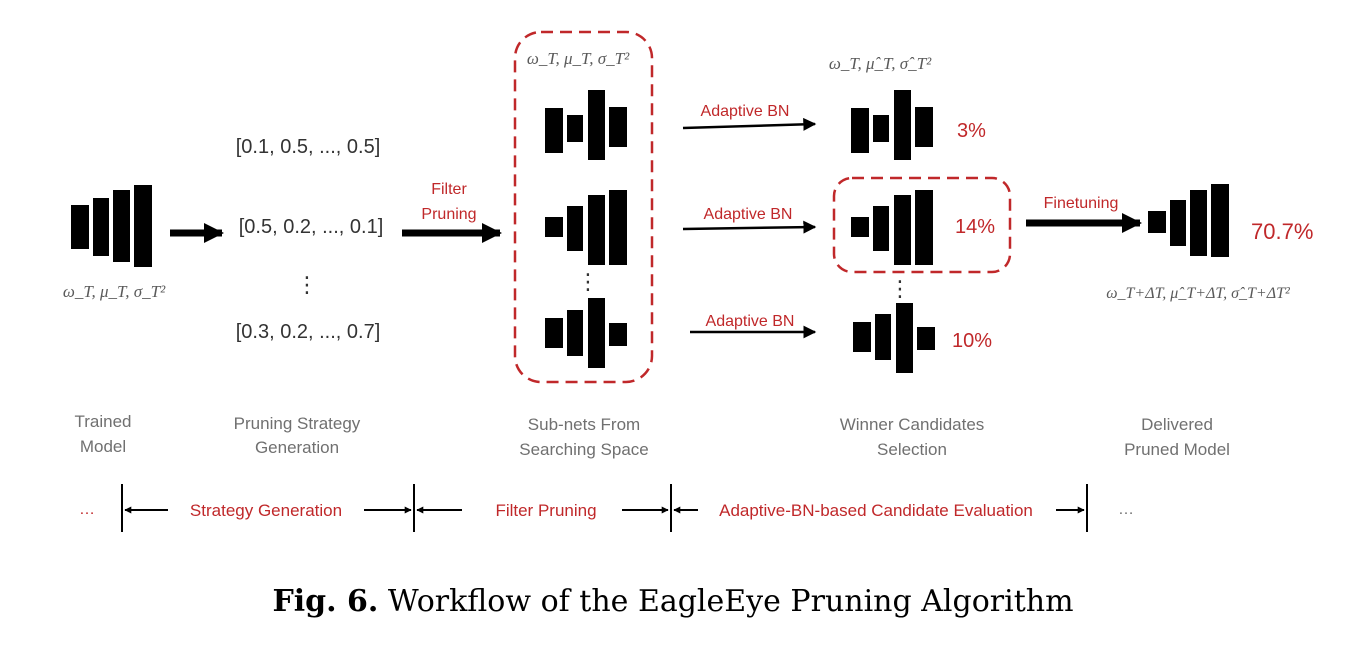 This screenshot has height=648, width=1346. I want to click on trained-model-params: ω_T, μ_T, σ_T², so click(114, 291).